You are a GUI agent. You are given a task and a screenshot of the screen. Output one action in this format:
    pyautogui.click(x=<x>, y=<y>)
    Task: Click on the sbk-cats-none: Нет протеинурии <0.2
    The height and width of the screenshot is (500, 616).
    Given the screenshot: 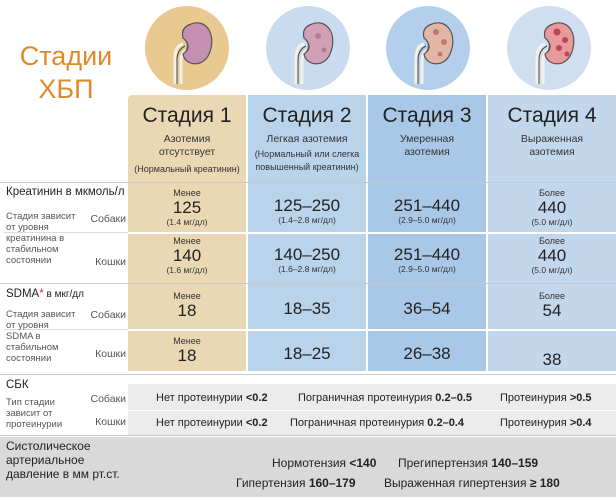 What is the action you would take?
    pyautogui.click(x=212, y=423)
    